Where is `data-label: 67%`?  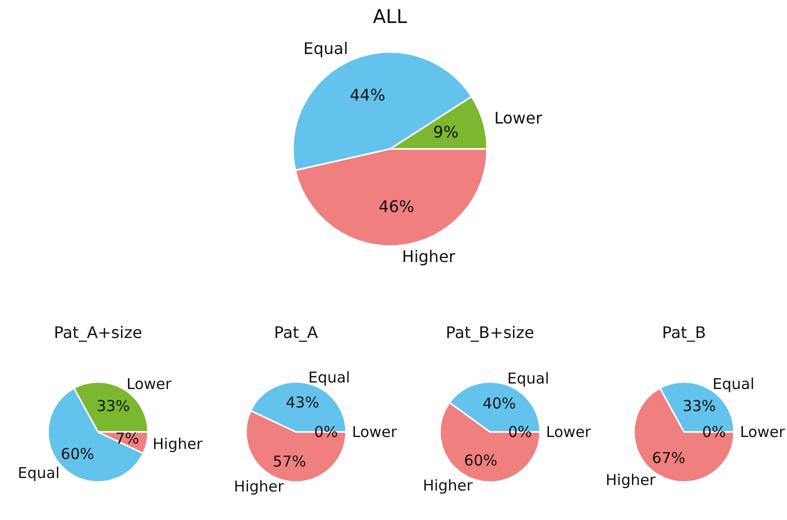
data-label: 67% is located at coordinates (669, 457).